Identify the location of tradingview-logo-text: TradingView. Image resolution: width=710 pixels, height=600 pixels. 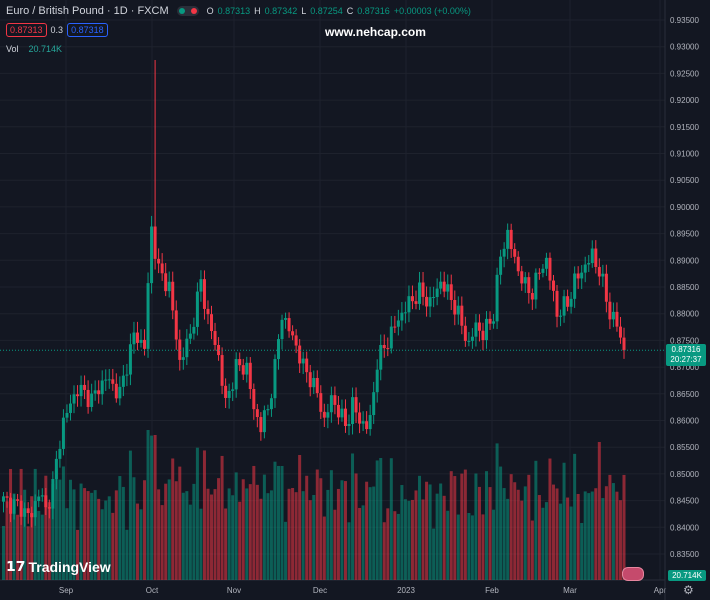
(69, 566).